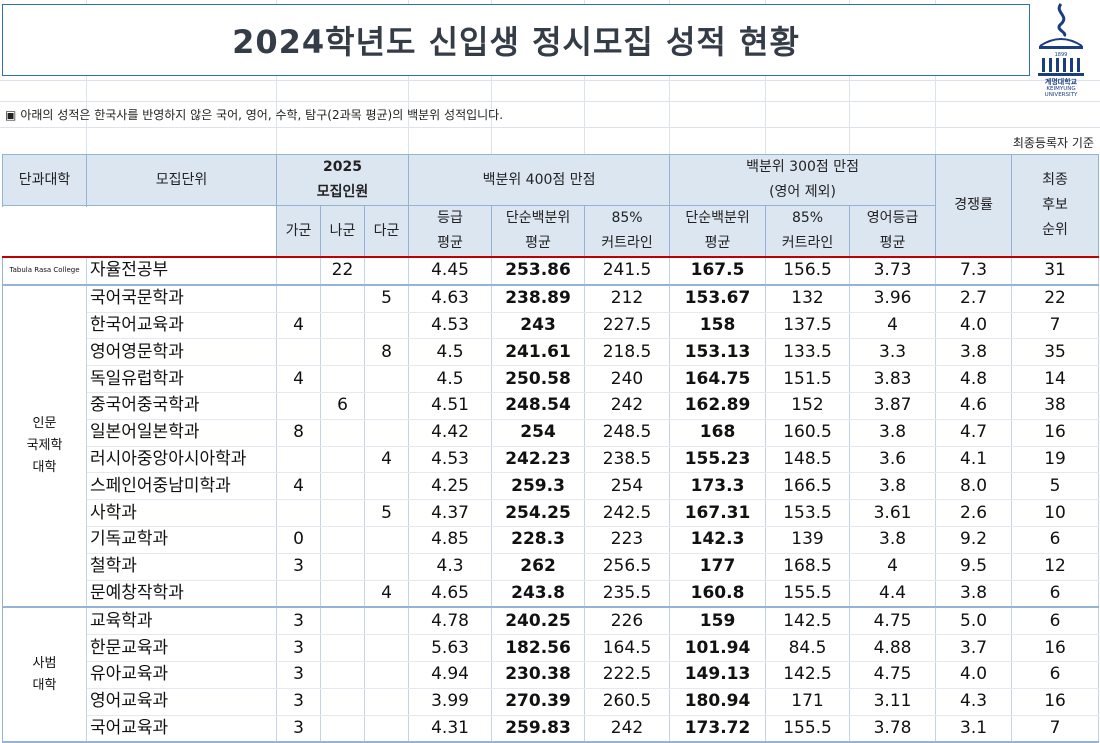 The width and height of the screenshot is (1100, 743). What do you see at coordinates (538, 231) in the screenshot?
I see `header-simple-avg-400: 단순백분위 평균` at bounding box center [538, 231].